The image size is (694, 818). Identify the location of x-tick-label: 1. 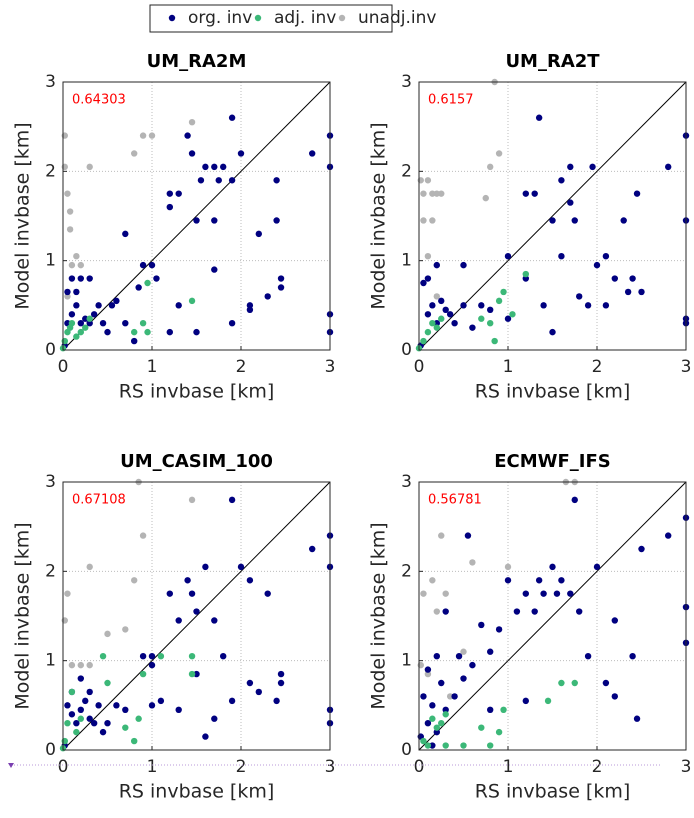
(152, 767).